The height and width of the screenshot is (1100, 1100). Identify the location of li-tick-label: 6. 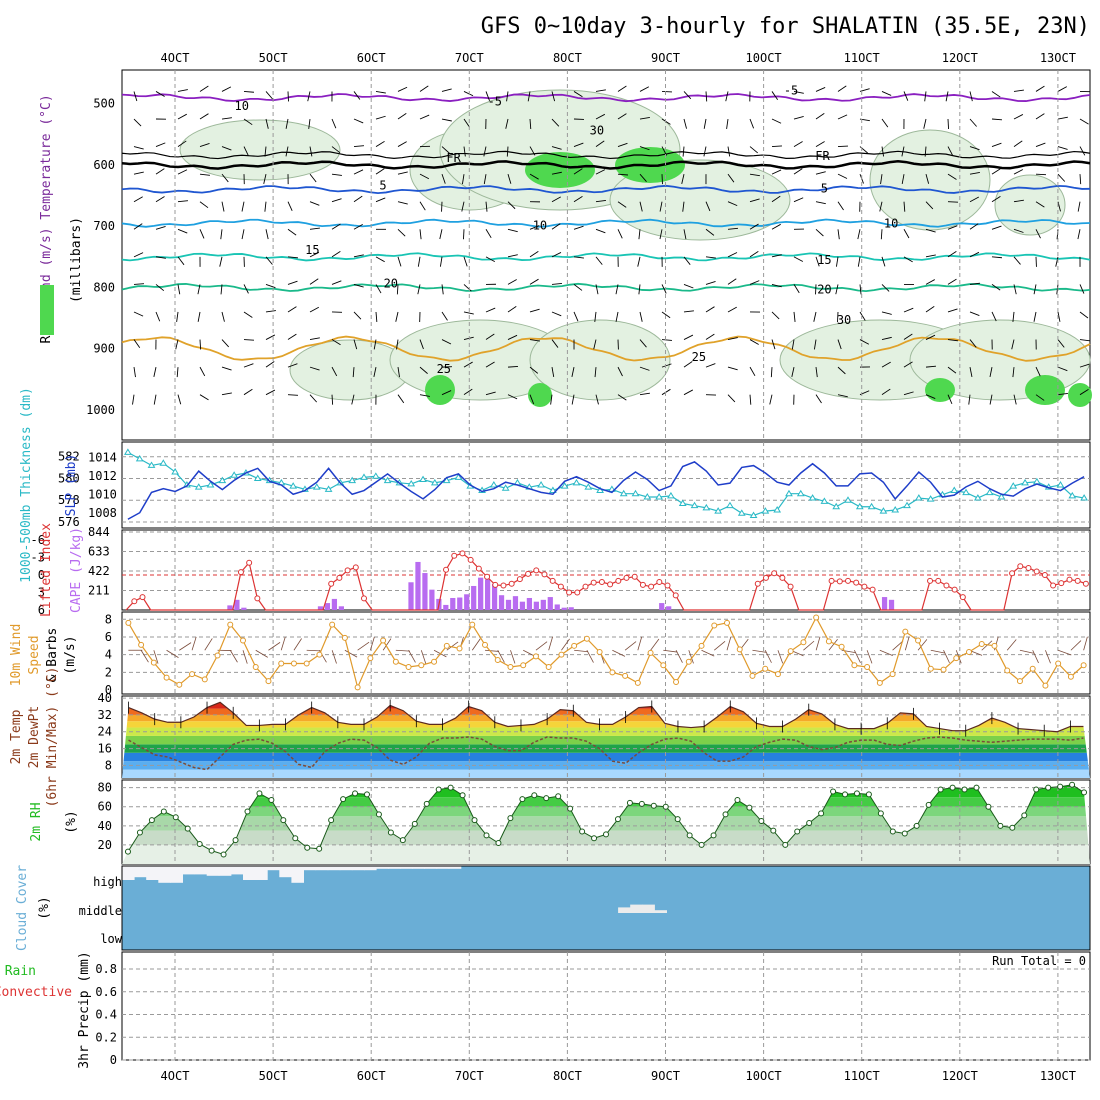
(41, 610).